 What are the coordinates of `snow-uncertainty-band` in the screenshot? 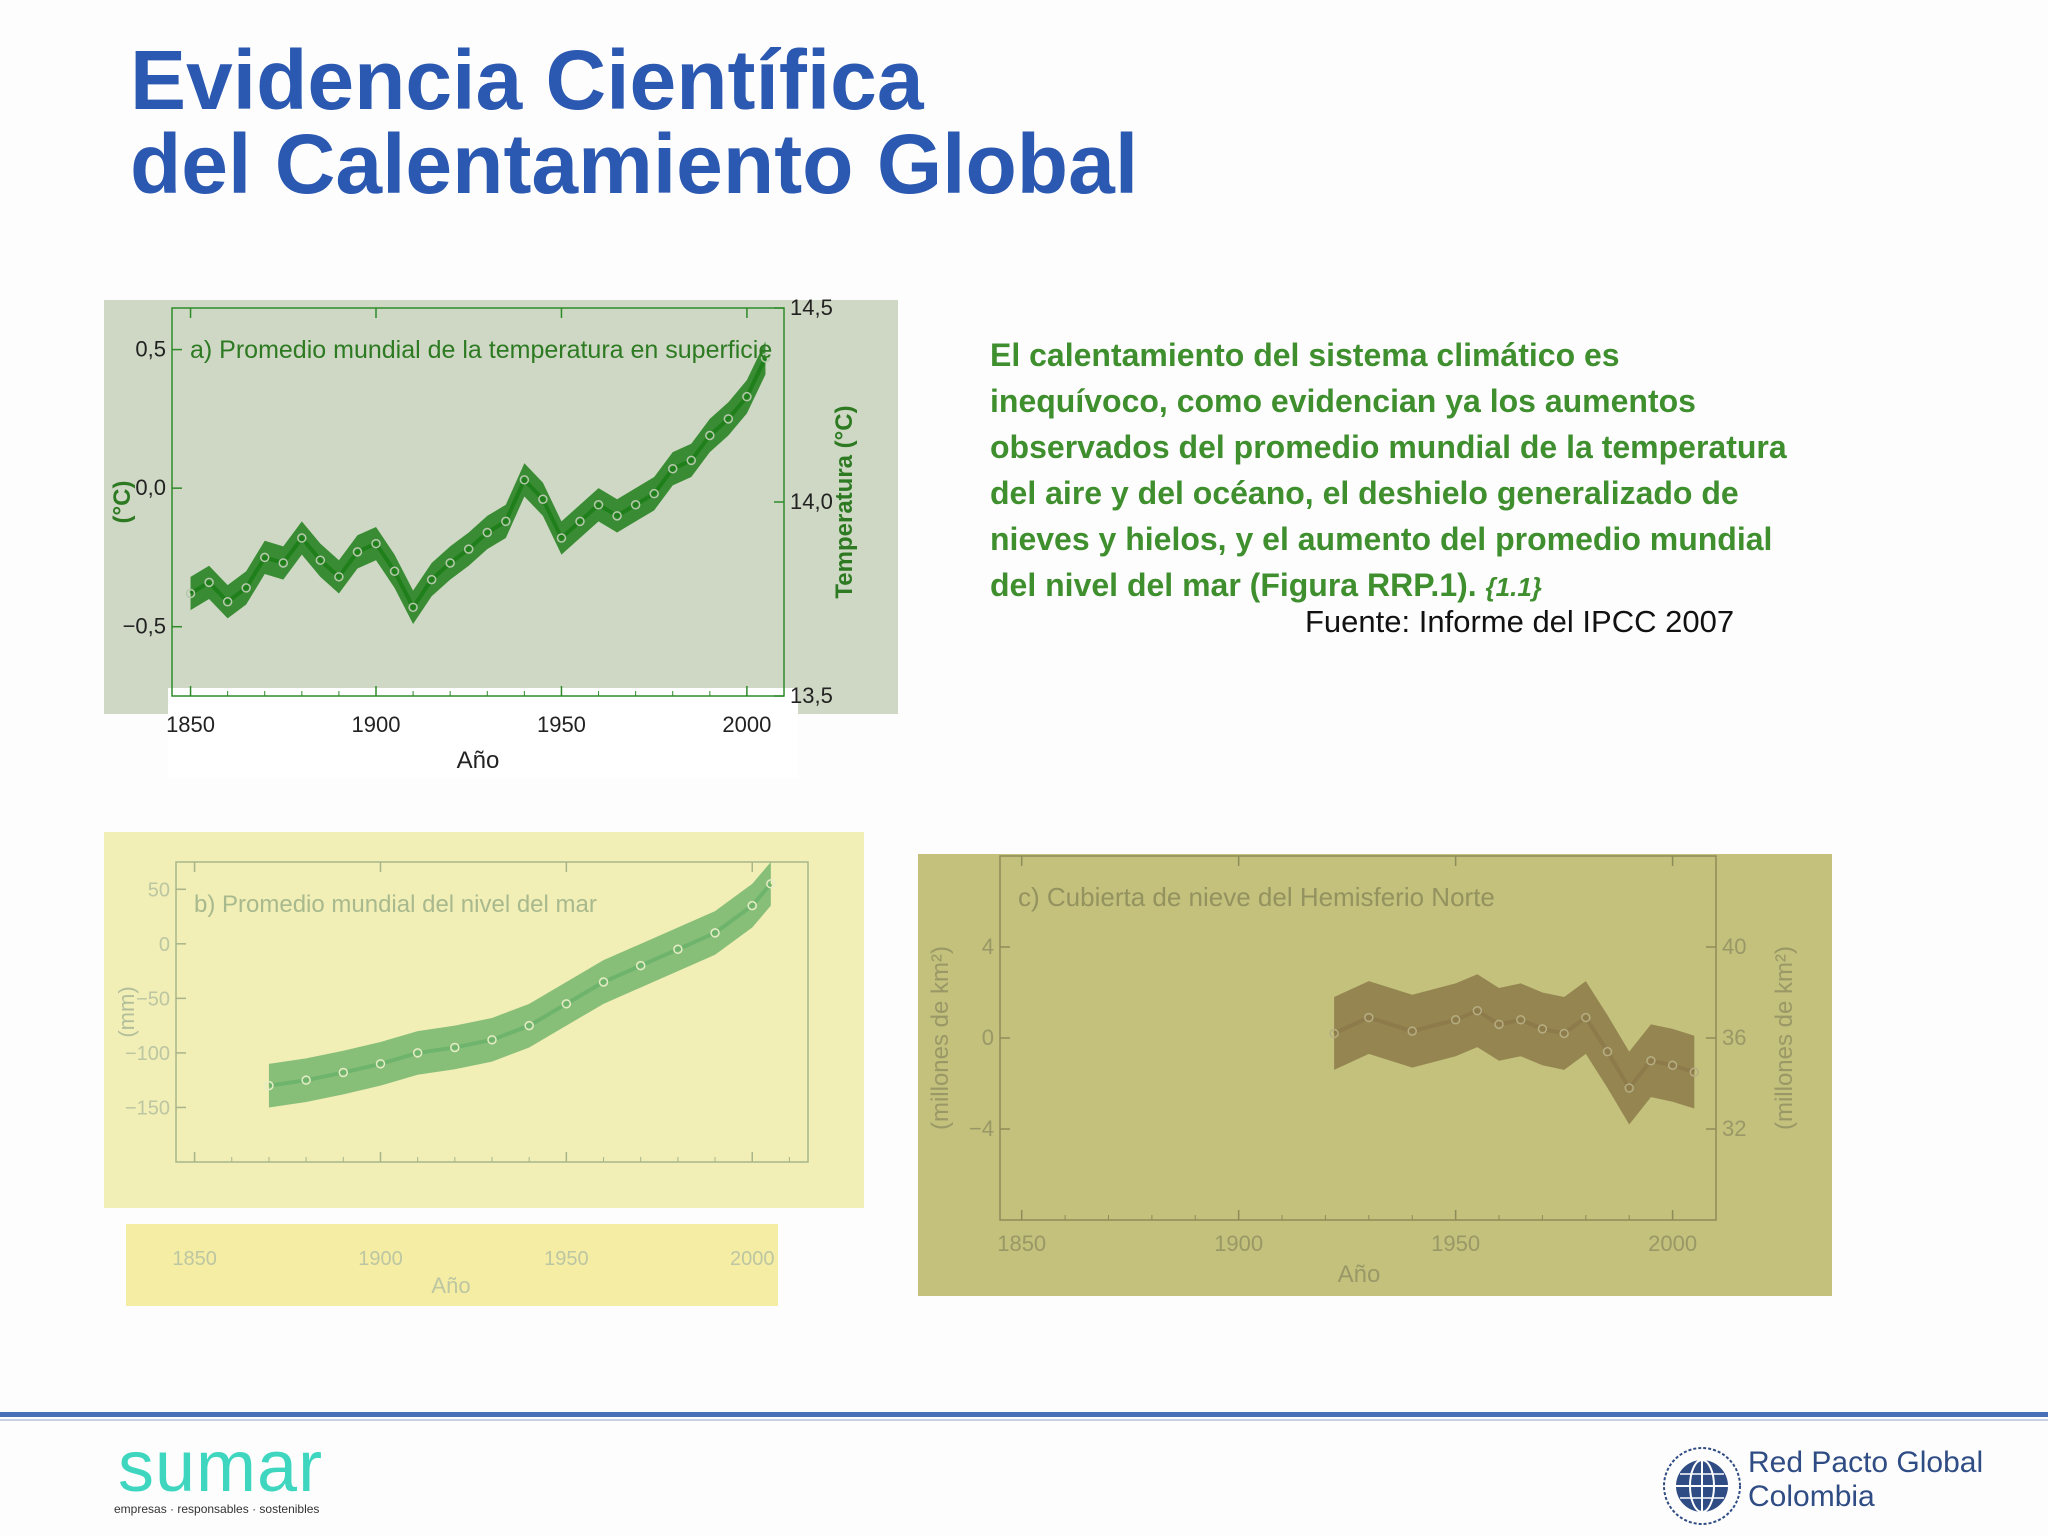 It's located at (1514, 1049).